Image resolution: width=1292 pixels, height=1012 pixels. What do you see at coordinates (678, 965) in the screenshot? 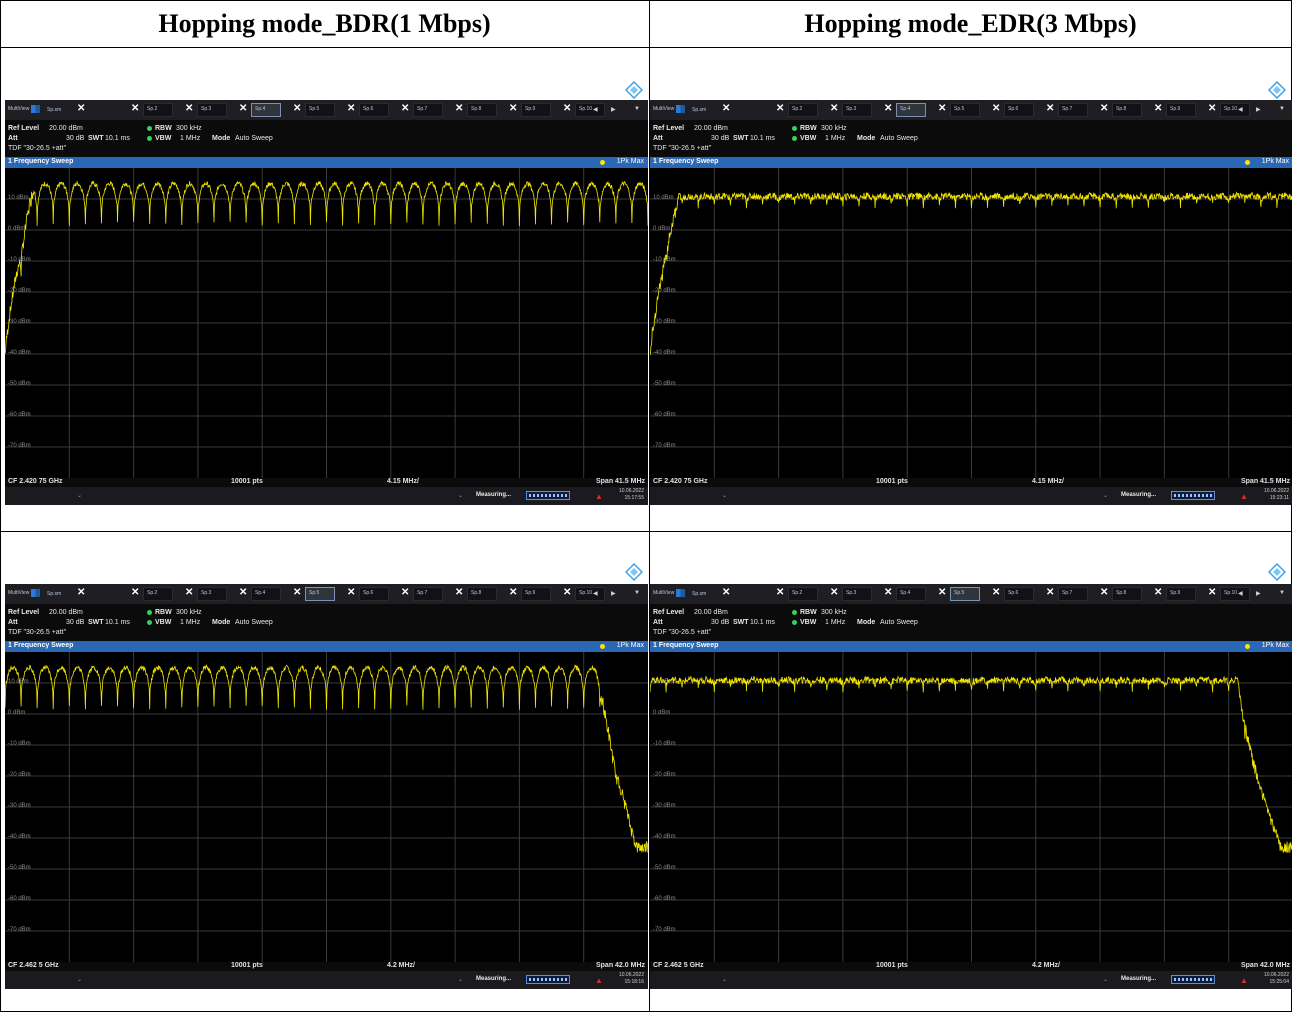
I see `center-frequency: CF 2.462 5 GHz` at bounding box center [678, 965].